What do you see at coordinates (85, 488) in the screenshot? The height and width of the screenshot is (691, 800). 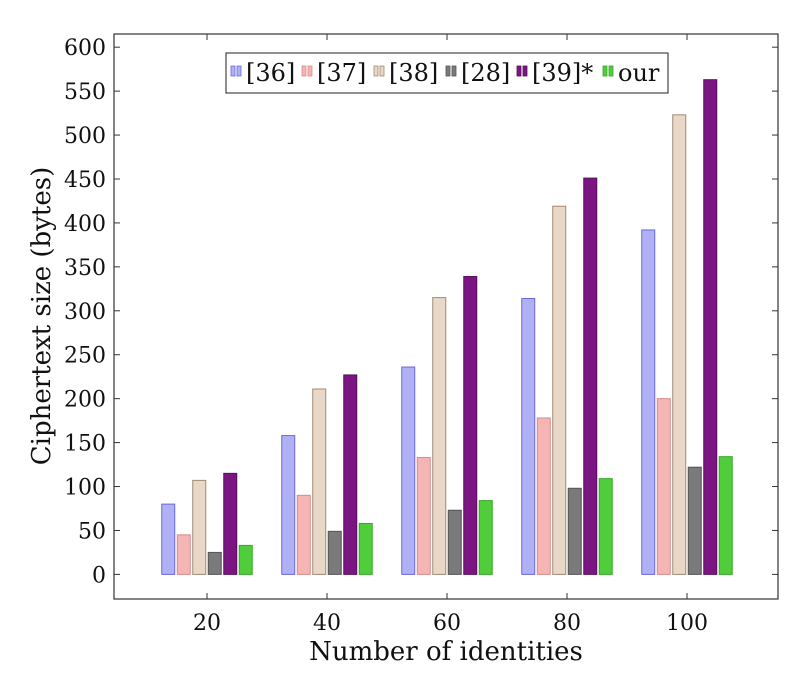 I see `y-tick-label: 100` at bounding box center [85, 488].